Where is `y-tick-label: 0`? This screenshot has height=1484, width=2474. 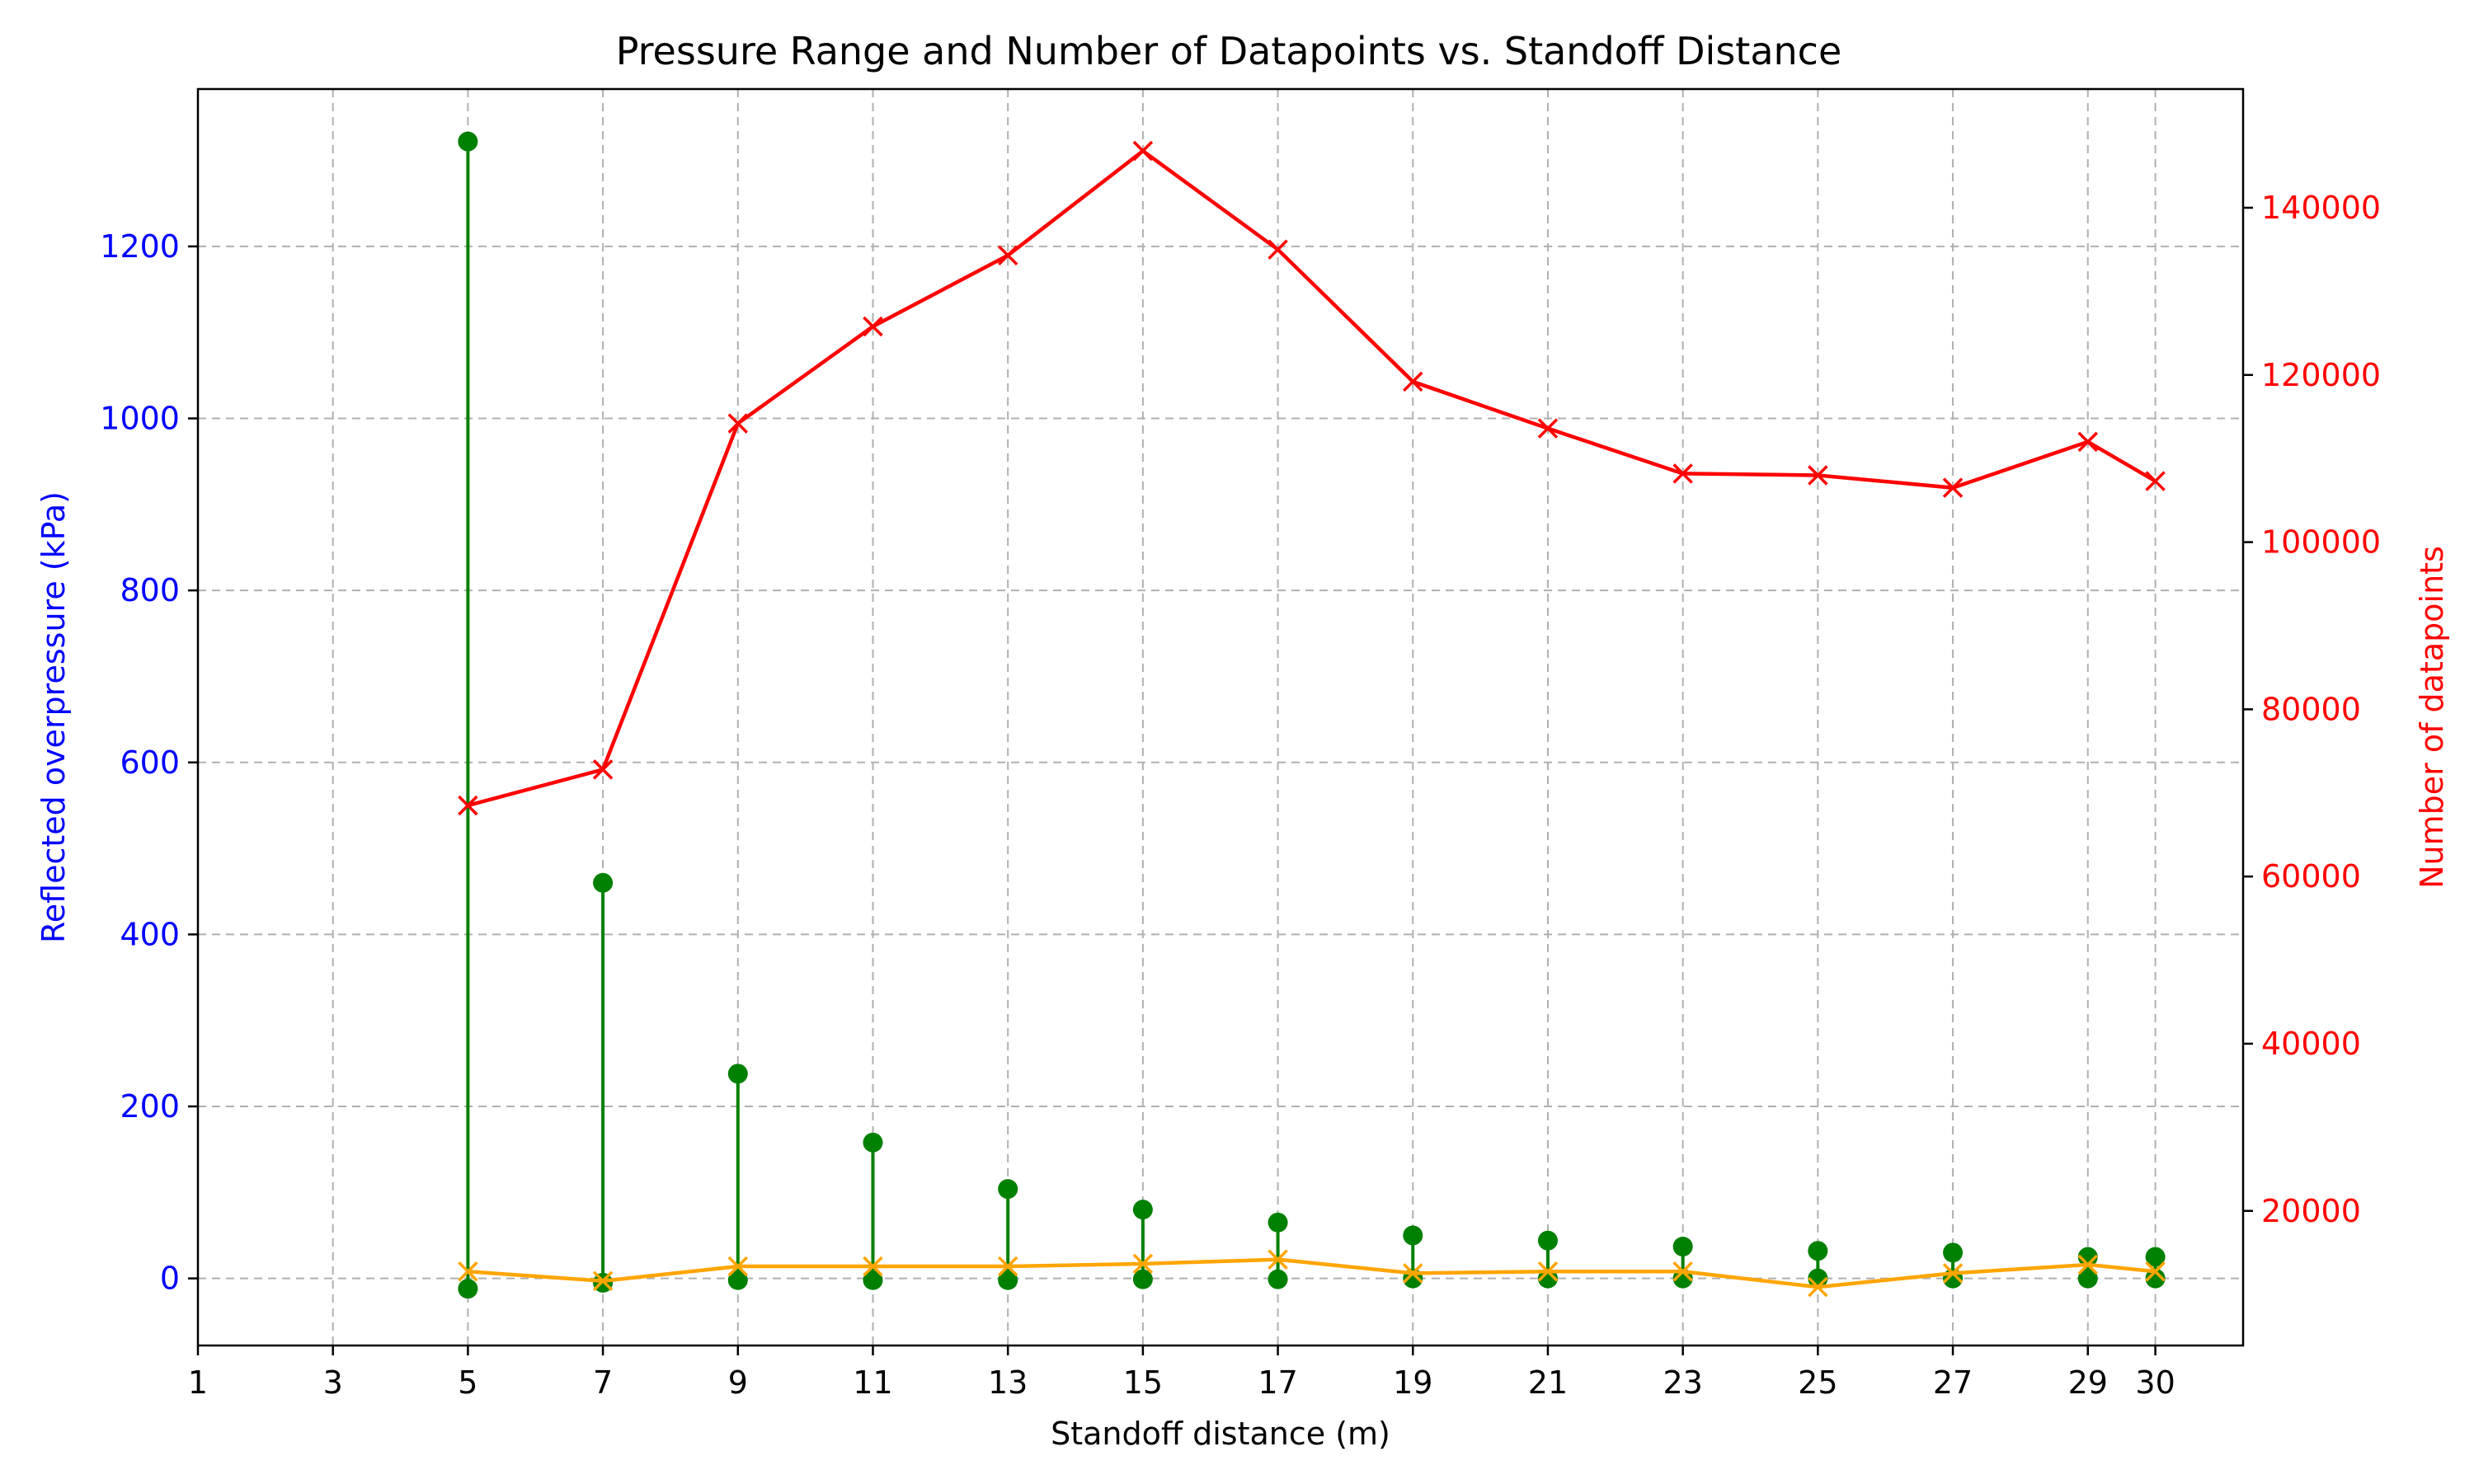 y-tick-label: 0 is located at coordinates (170, 1279).